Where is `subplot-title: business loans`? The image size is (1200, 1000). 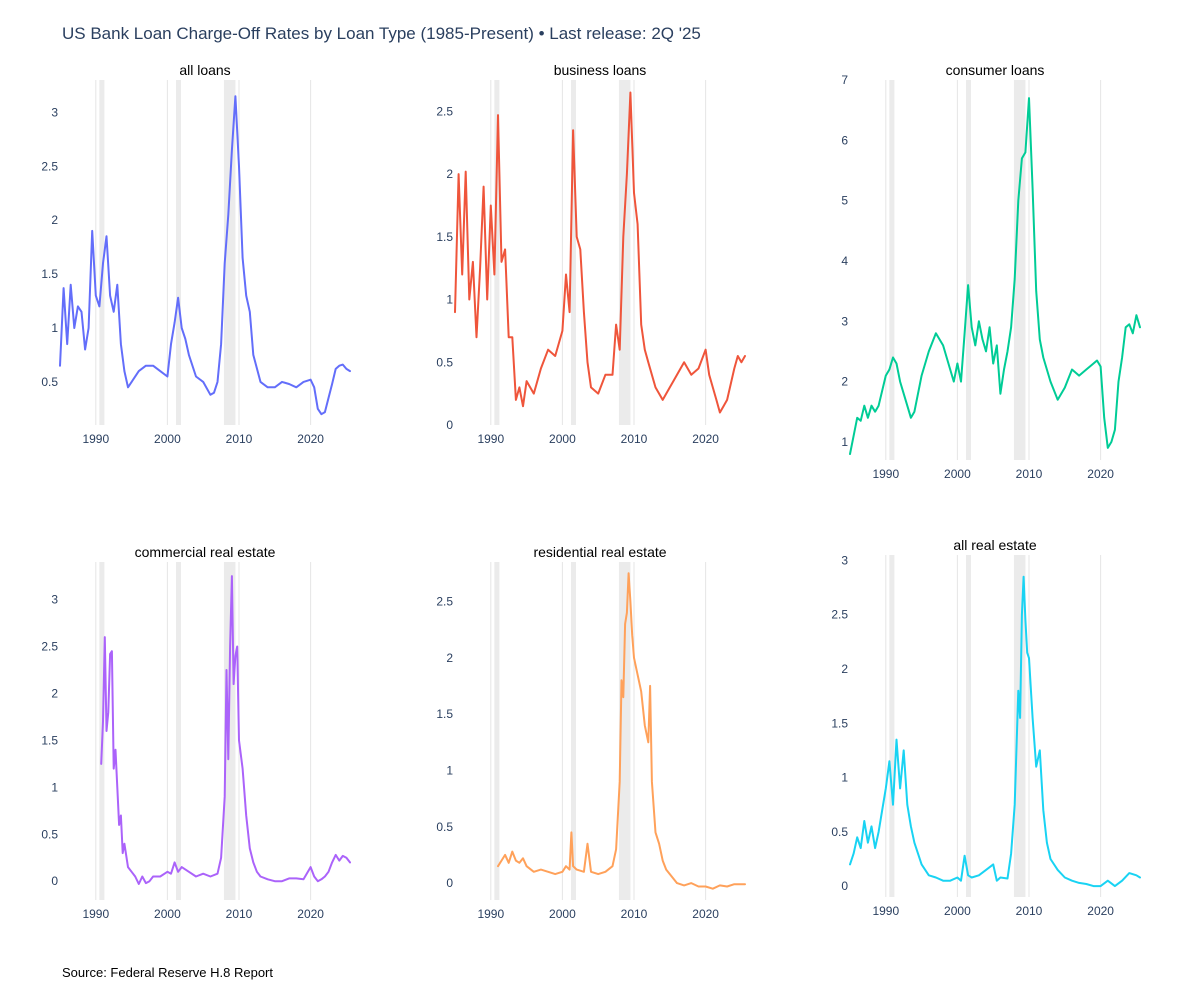 subplot-title: business loans is located at coordinates (600, 70).